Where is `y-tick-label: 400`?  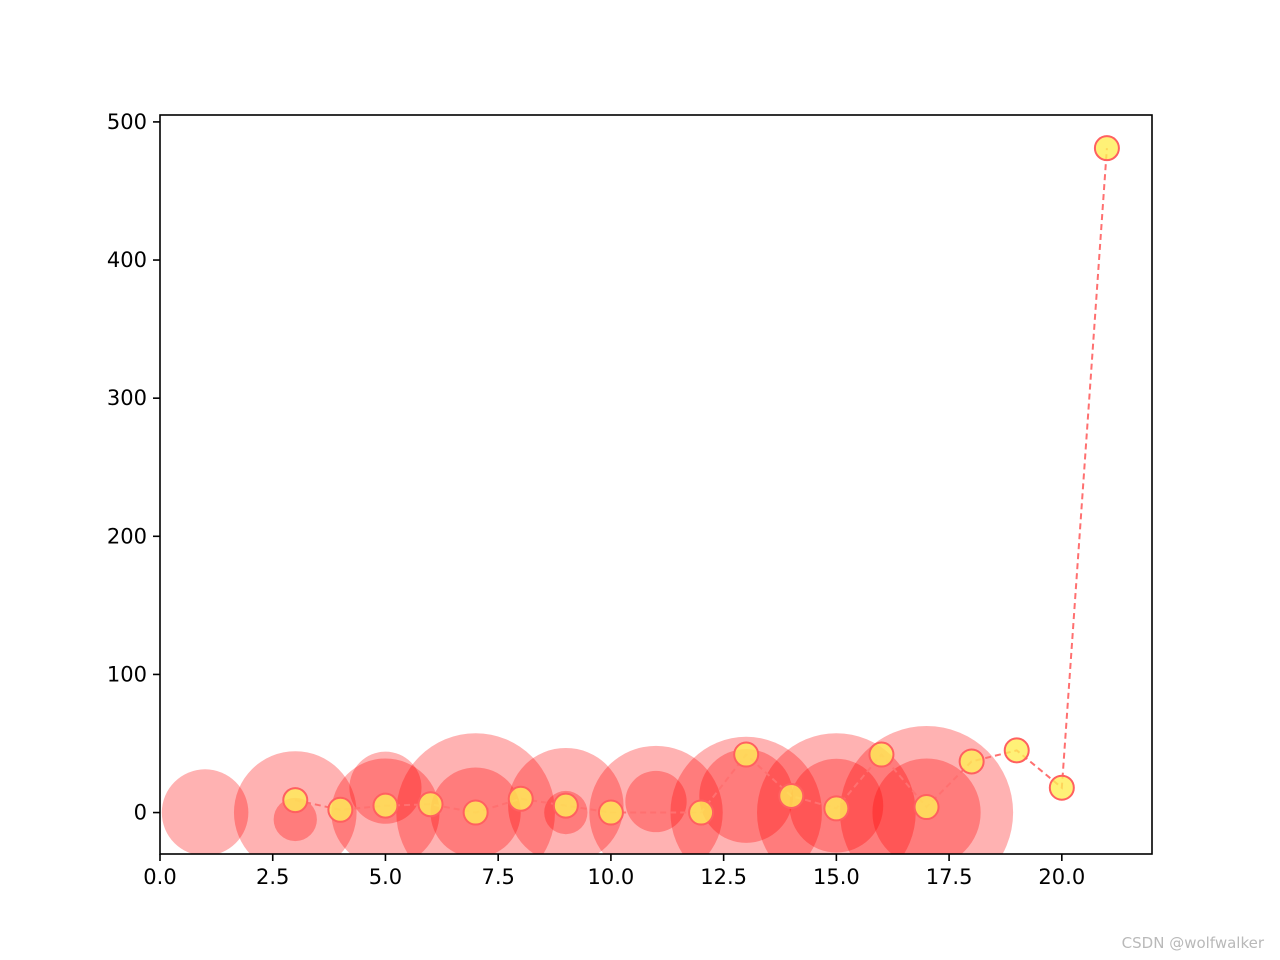
y-tick-label: 400 is located at coordinates (127, 260).